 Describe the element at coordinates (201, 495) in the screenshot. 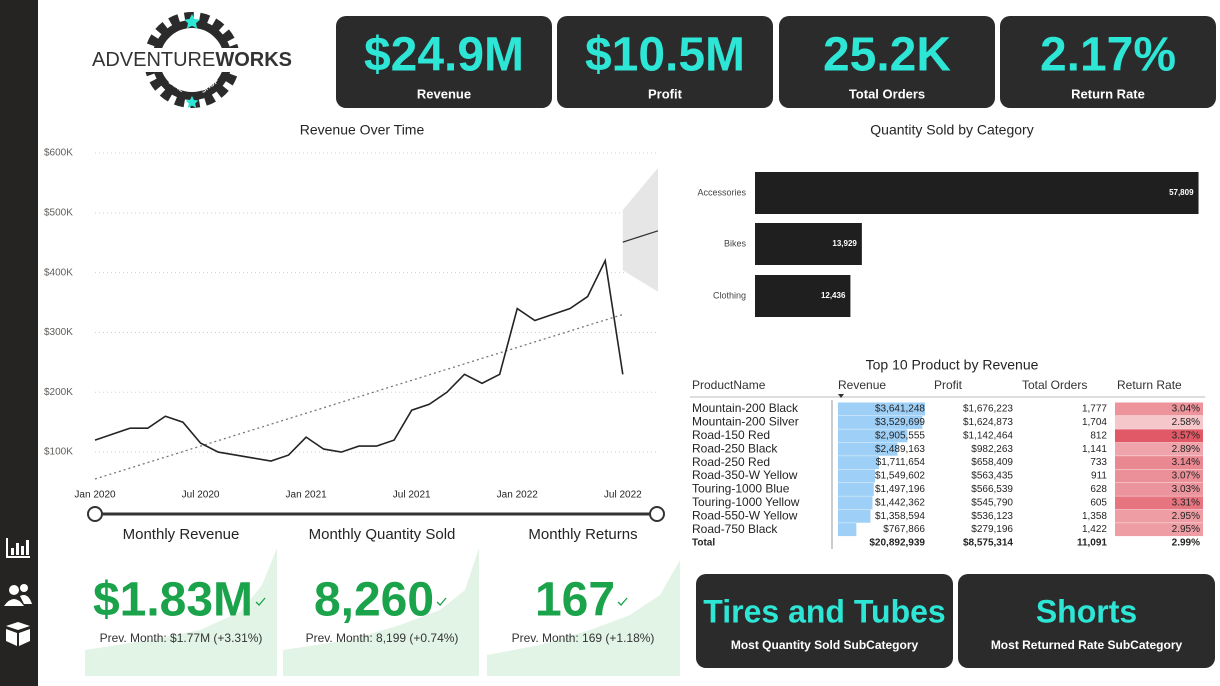

I see `x-tick-label: Jul 2020` at that location.